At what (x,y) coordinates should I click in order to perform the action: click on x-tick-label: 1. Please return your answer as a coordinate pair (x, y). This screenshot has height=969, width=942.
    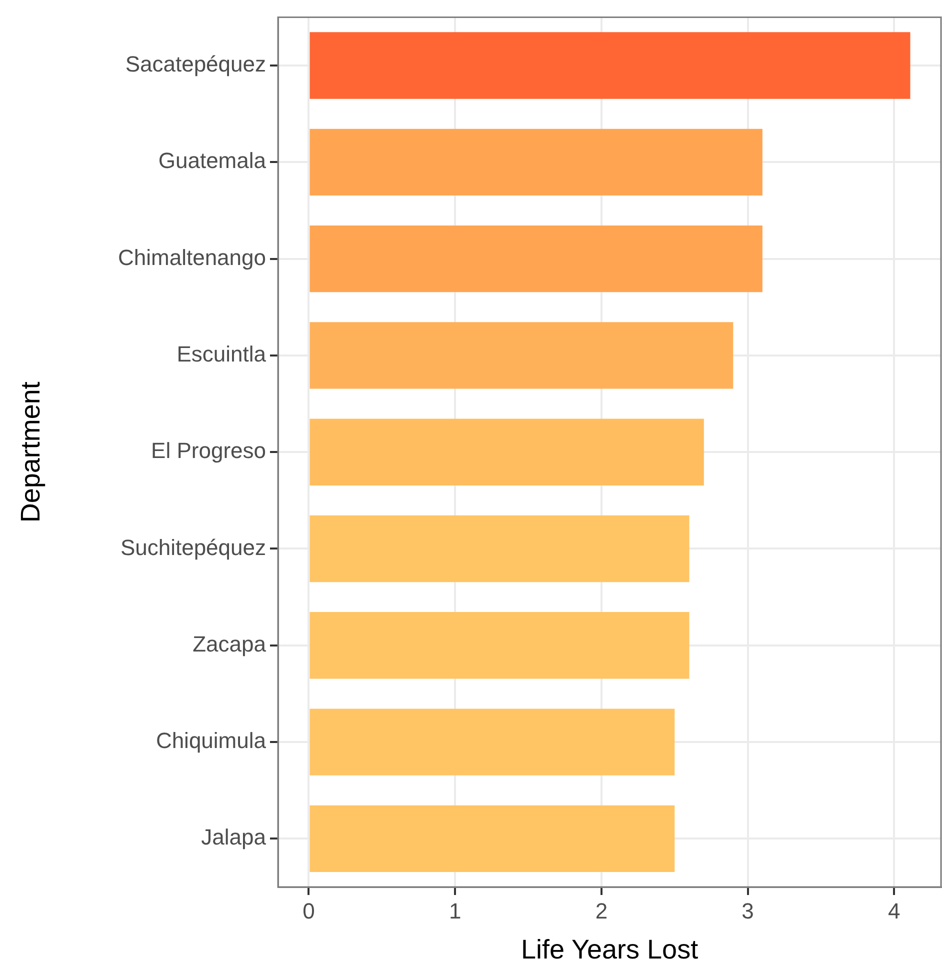
    Looking at the image, I should click on (455, 911).